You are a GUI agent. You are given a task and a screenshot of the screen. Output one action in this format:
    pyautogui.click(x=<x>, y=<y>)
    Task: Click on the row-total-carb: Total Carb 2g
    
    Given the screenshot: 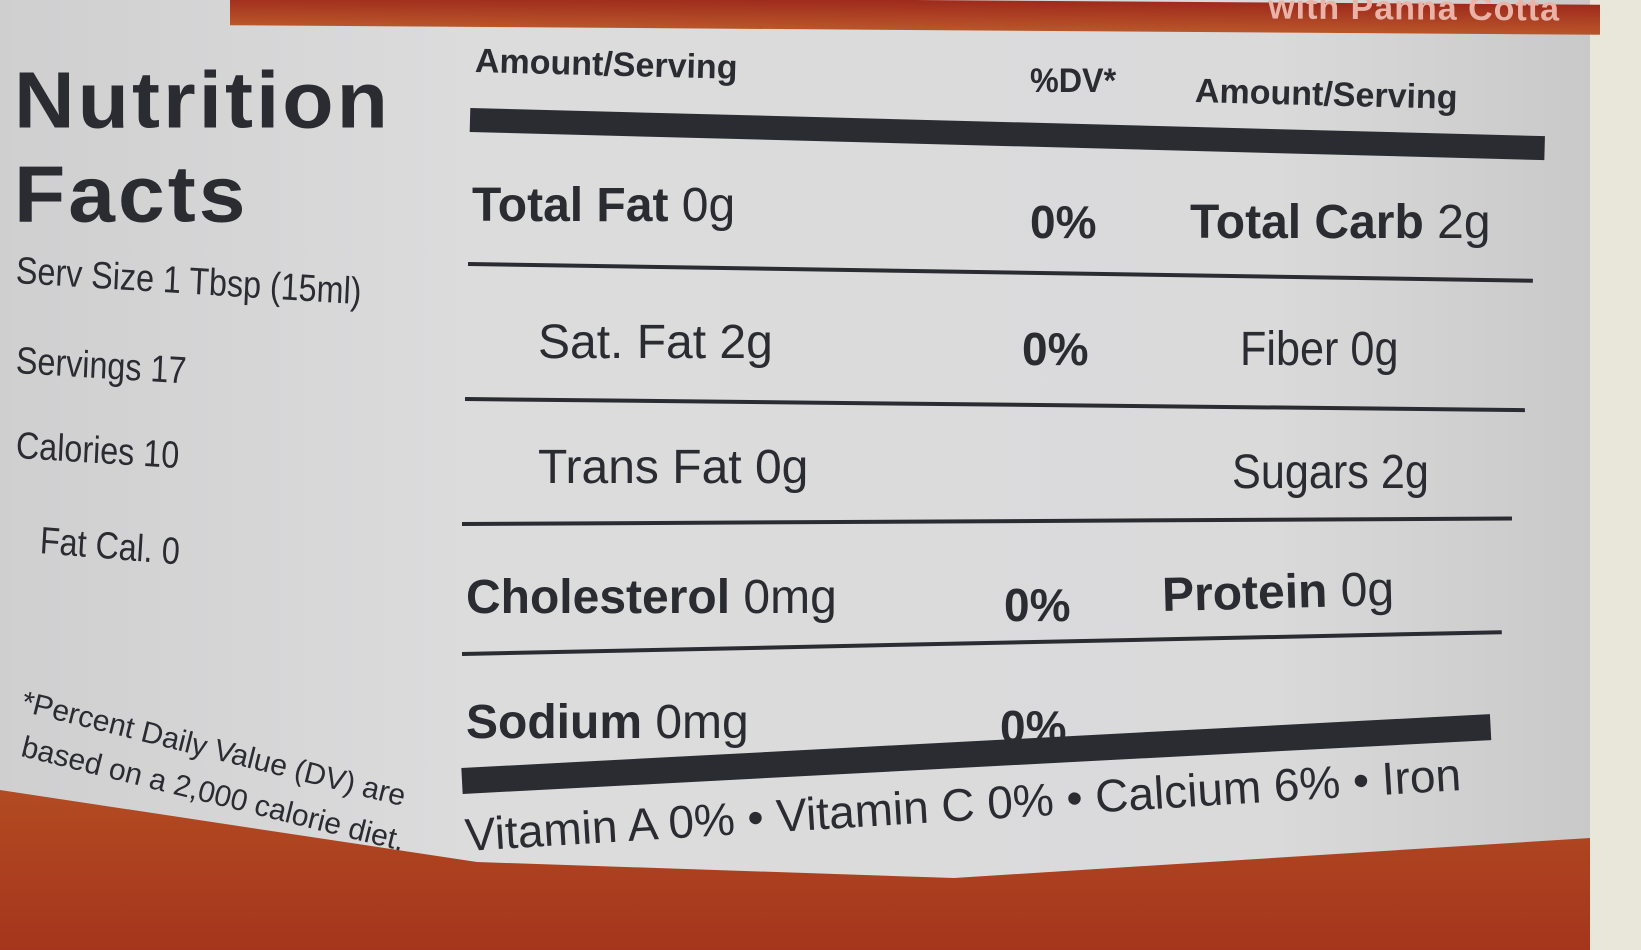 What is the action you would take?
    pyautogui.click(x=1340, y=222)
    